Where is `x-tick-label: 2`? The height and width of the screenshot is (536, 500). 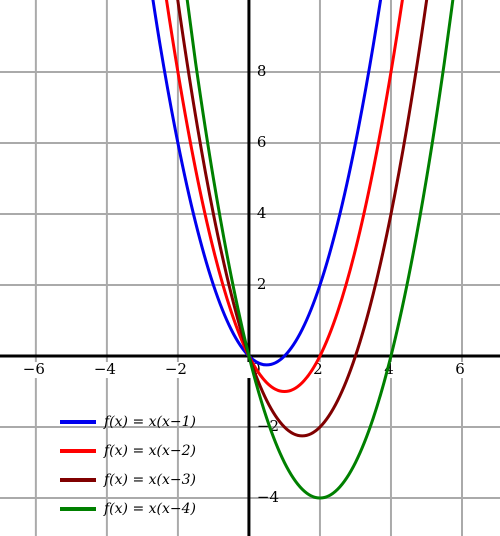
x-tick-label: 2 is located at coordinates (318, 369).